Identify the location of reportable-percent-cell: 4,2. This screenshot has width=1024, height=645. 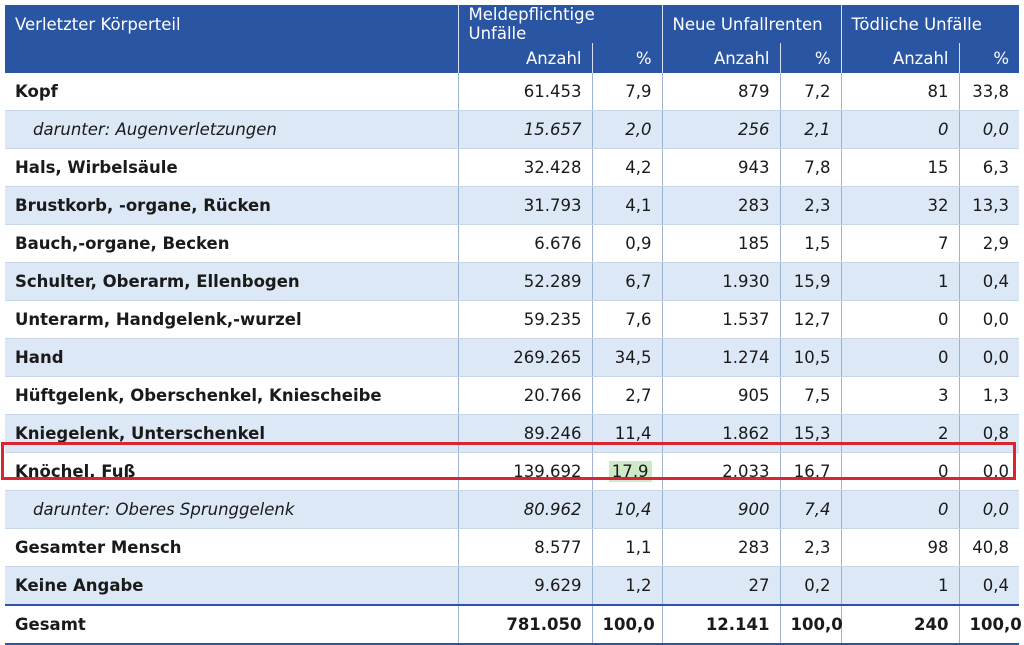
(626, 167).